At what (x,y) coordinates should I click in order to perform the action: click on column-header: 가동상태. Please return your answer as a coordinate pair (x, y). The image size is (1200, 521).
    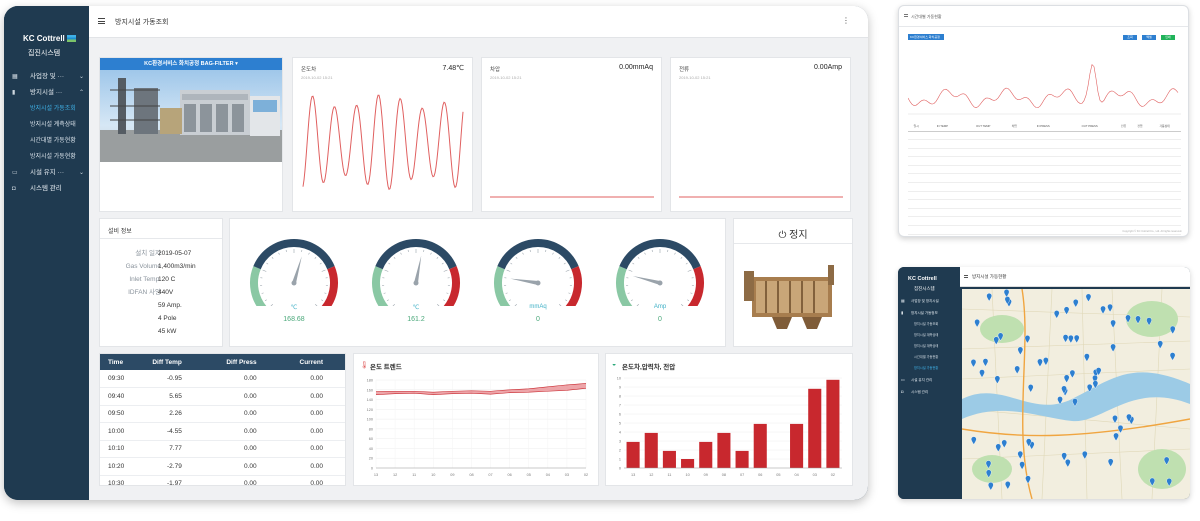
    Looking at the image, I should click on (1164, 127).